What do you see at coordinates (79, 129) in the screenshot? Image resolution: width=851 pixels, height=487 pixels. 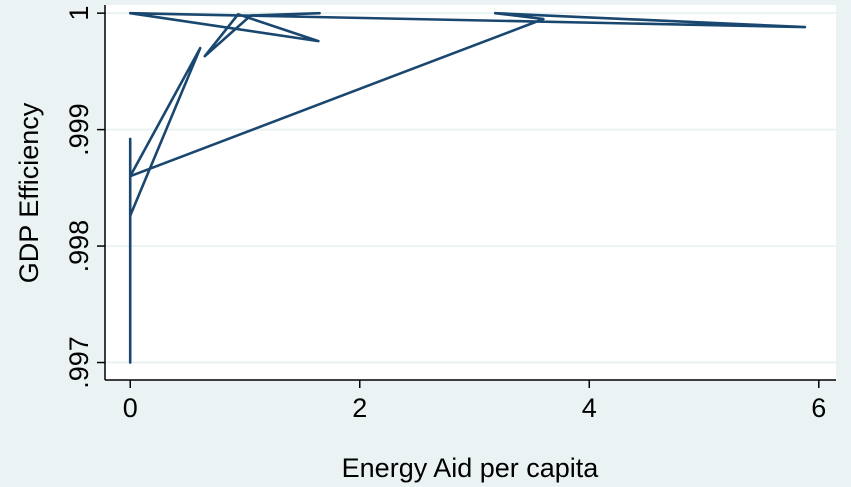 I see `y-tick-label: .999` at bounding box center [79, 129].